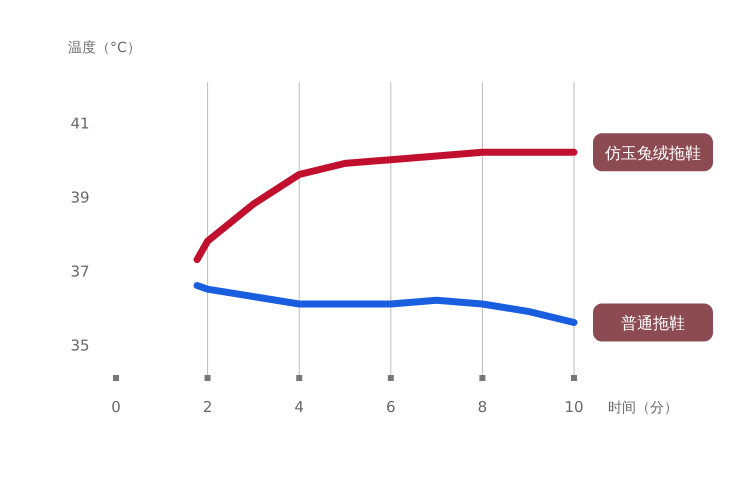  What do you see at coordinates (80, 197) in the screenshot?
I see `y-tick-label: 39` at bounding box center [80, 197].